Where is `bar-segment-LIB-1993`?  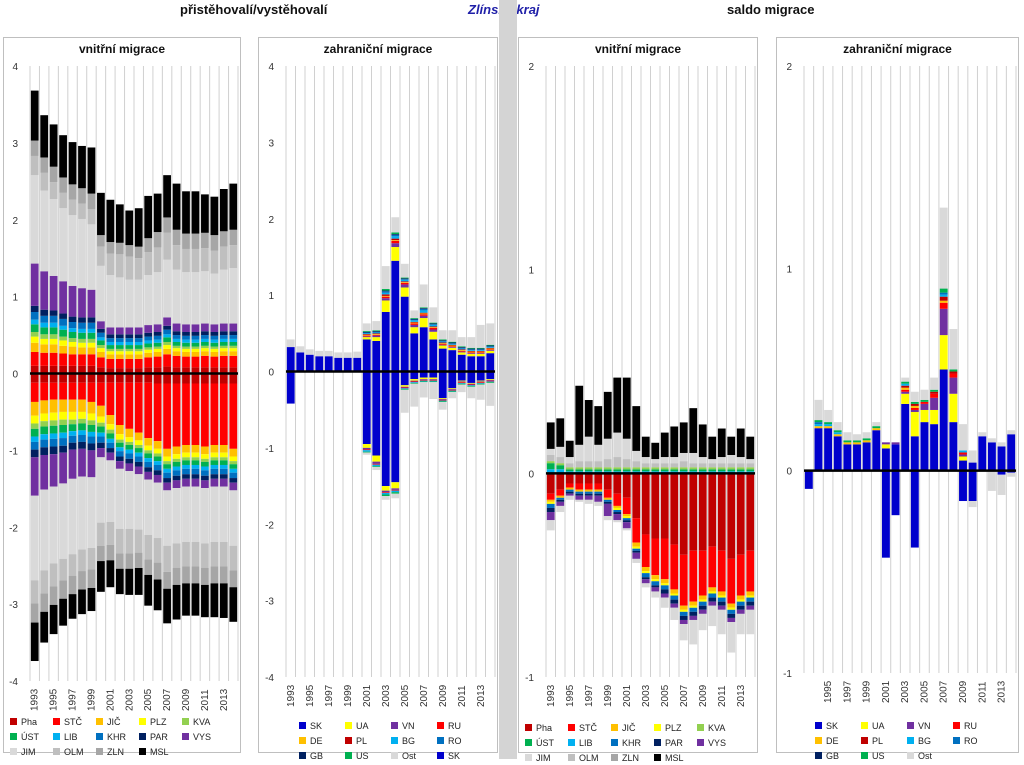
bar-segment-LIB-1993 is located at coordinates (550, 471).